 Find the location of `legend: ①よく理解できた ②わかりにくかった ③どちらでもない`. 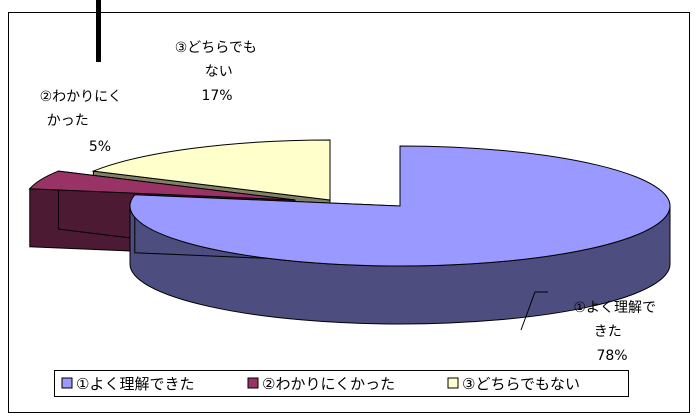

legend: ①よく理解できた ②わかりにくかった ③どちらでもない is located at coordinates (341, 383).